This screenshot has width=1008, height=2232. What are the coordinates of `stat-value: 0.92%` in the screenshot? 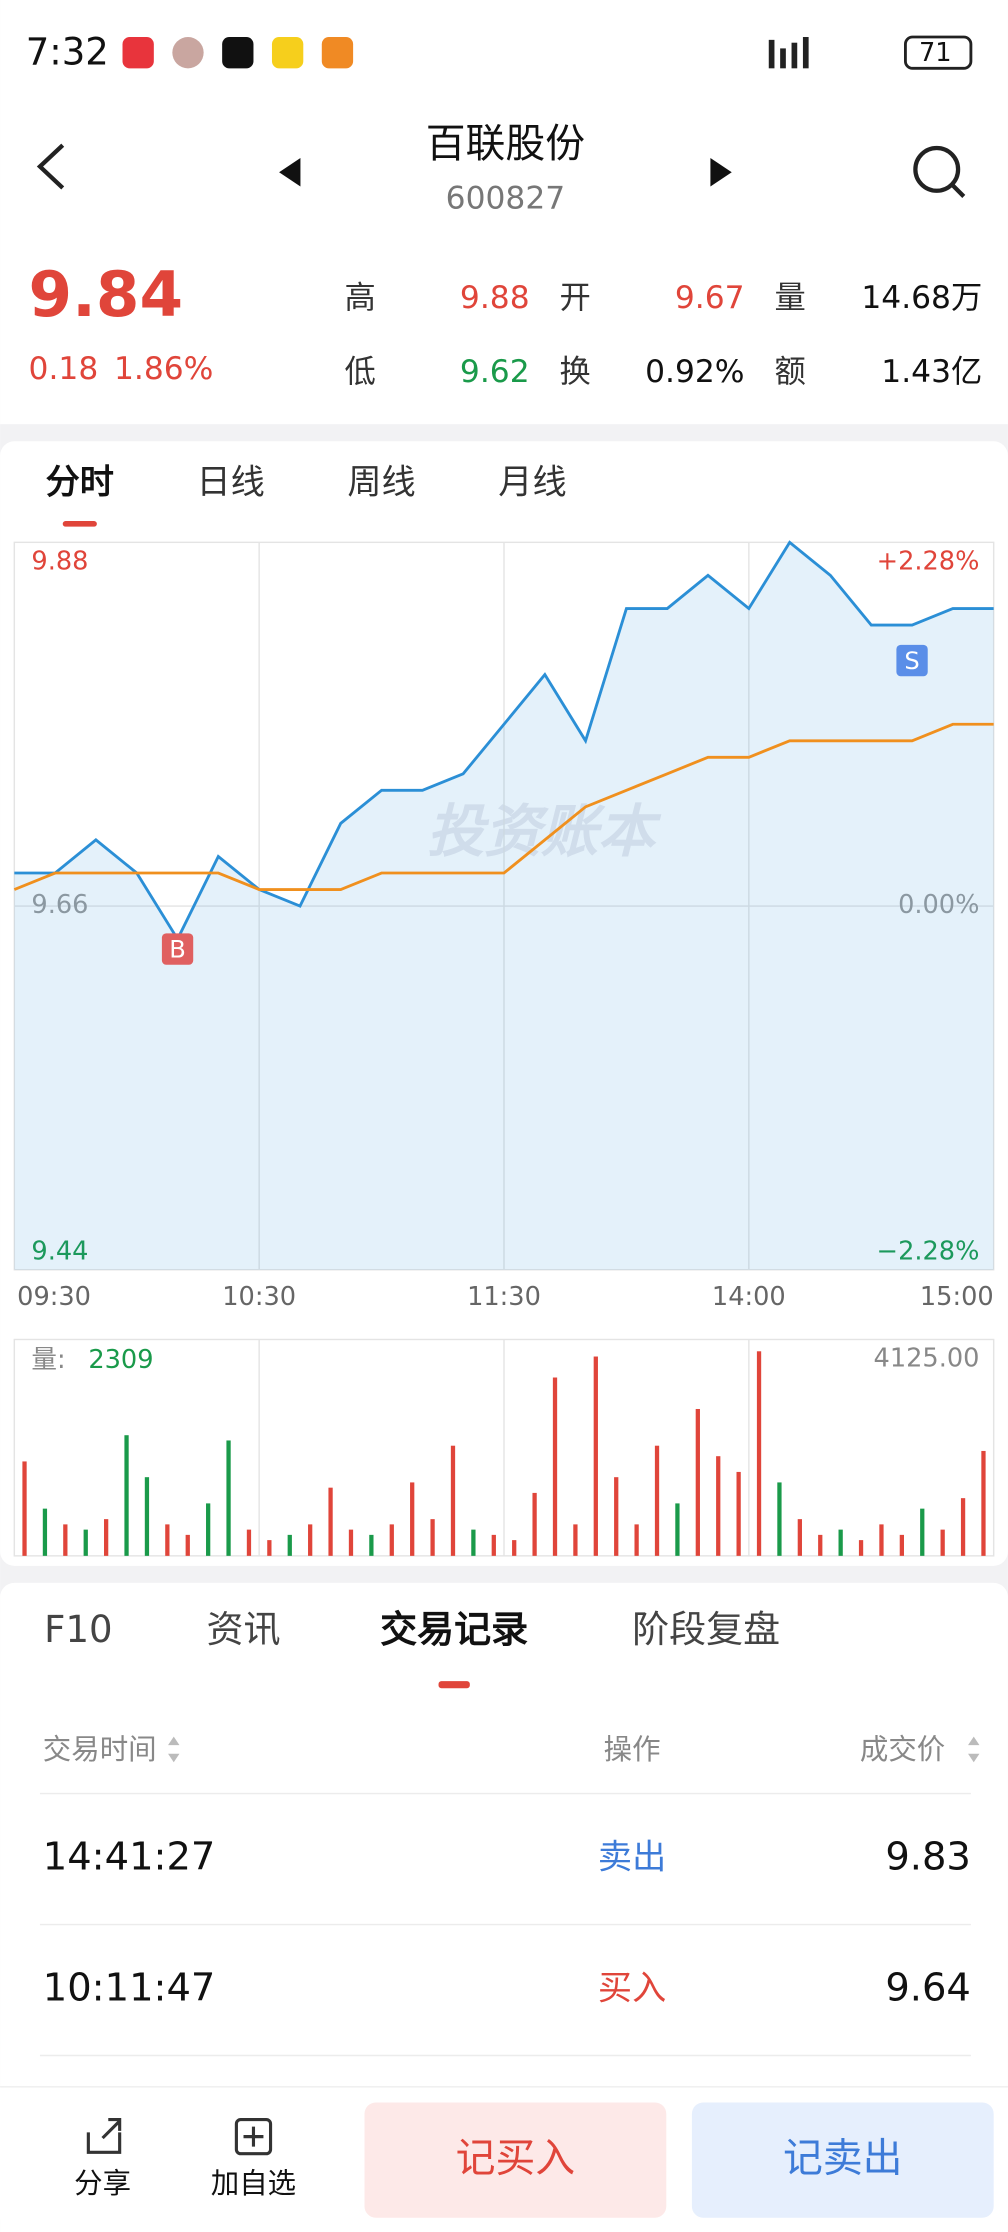 It's located at (694, 372).